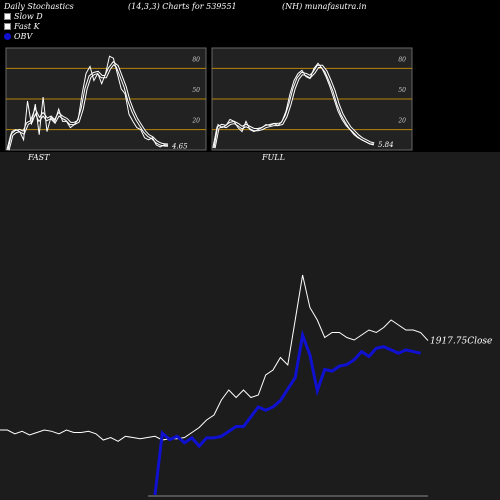 This screenshot has height=500, width=500. Describe the element at coordinates (401, 121) in the screenshot. I see `full-y-tick-label: 20` at that location.